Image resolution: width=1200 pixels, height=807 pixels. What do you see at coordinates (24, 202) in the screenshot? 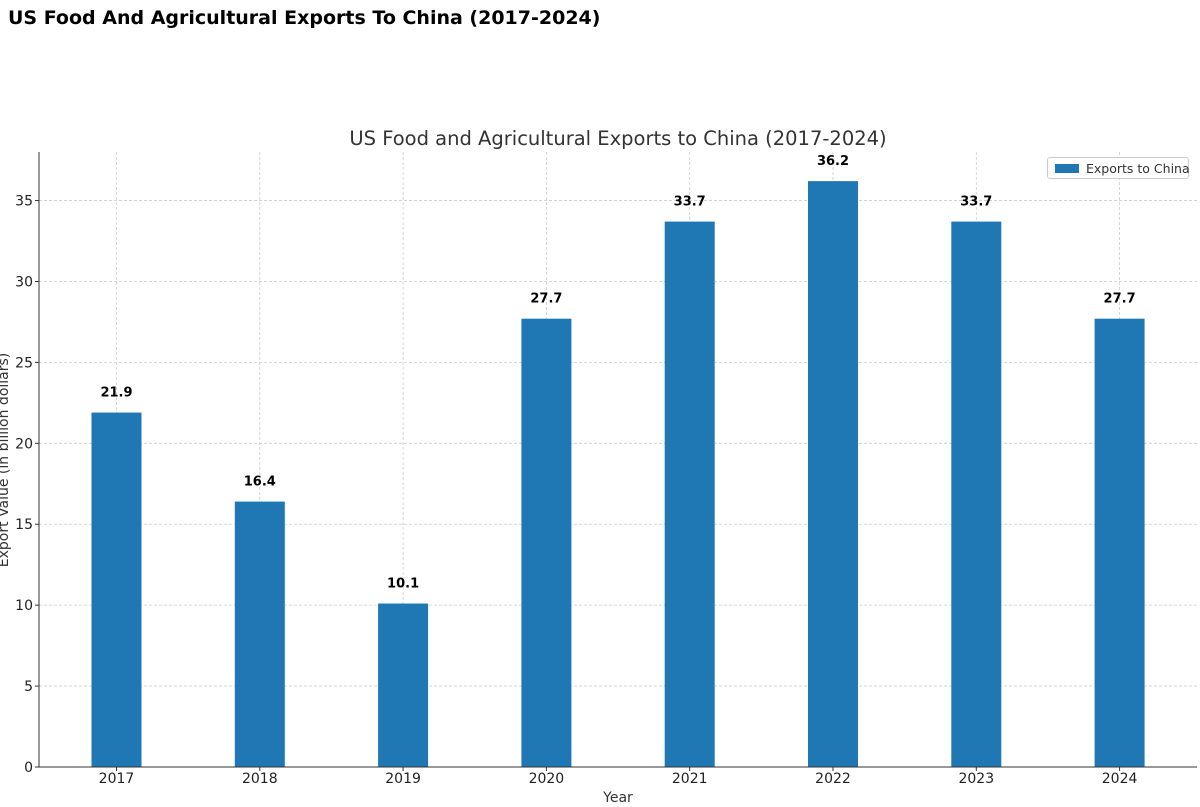
I see `y-tick-label: 35` at bounding box center [24, 202].